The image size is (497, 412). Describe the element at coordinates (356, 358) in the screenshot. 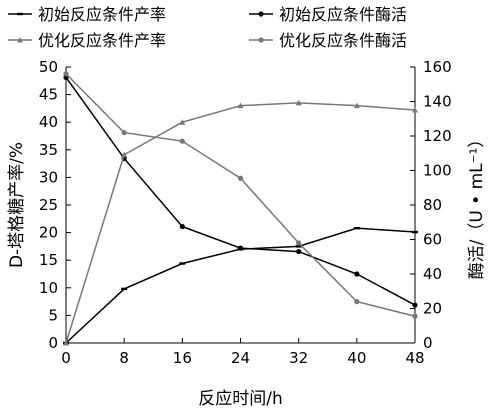

I see `x-tick-label: 40` at that location.